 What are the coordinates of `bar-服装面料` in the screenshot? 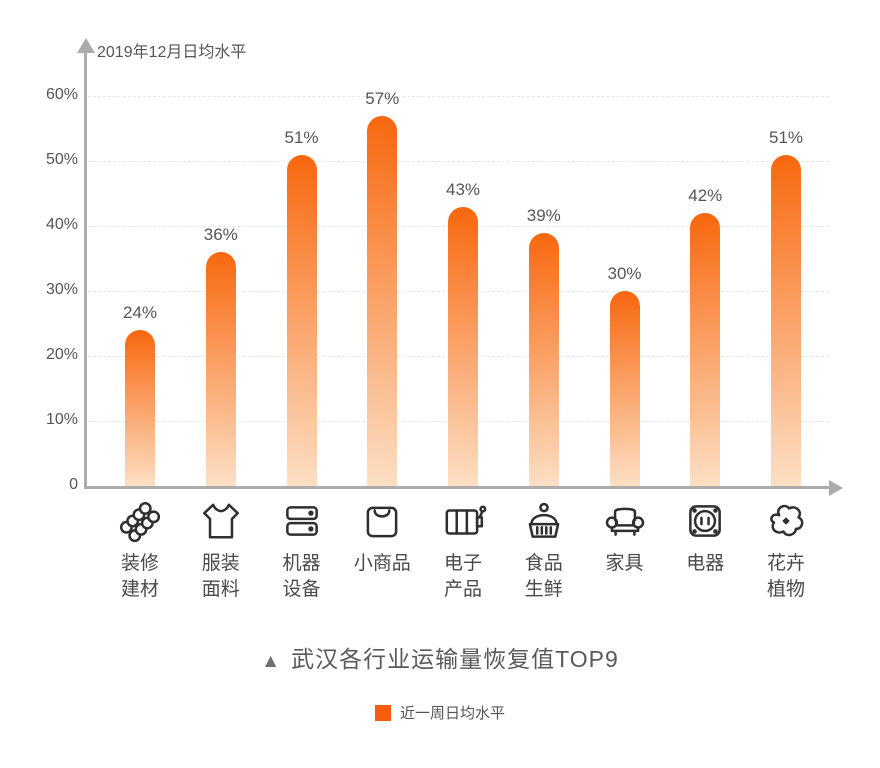 It's located at (220, 369).